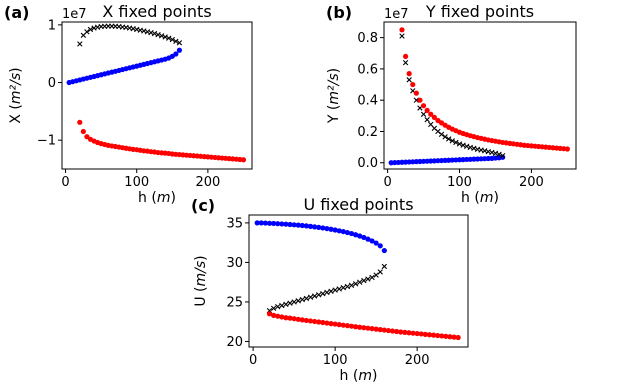 This screenshot has height=385, width=626. Describe the element at coordinates (52, 25) in the screenshot. I see `y-tick-label: 1` at that location.